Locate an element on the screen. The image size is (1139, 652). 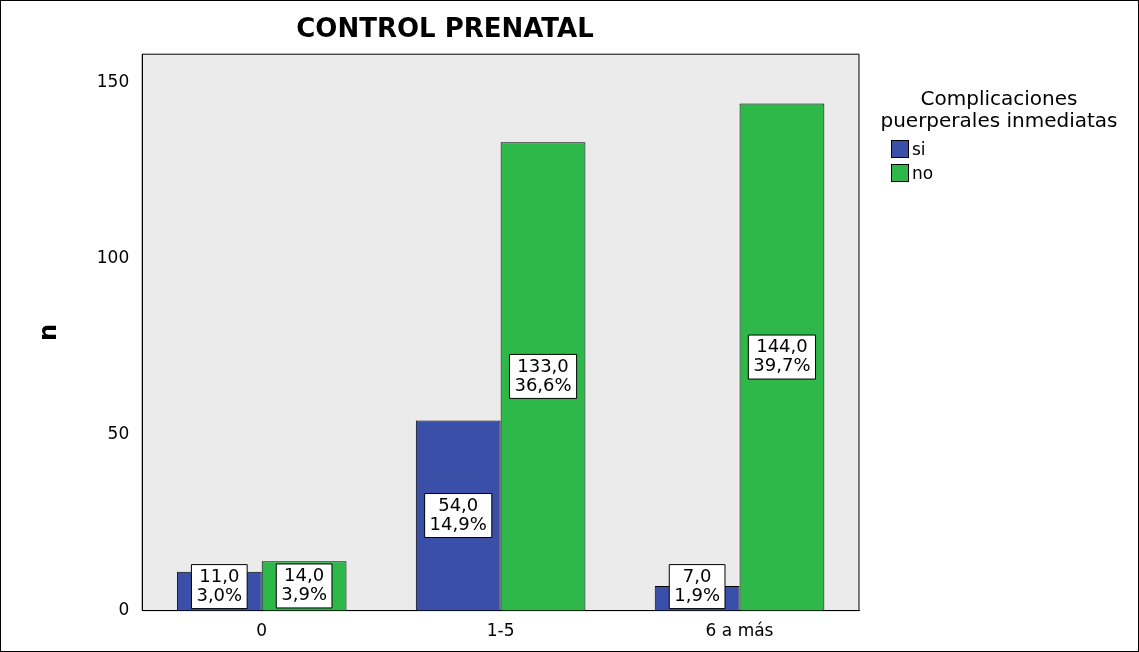
data-label: 14,0 3,9% is located at coordinates (304, 584).